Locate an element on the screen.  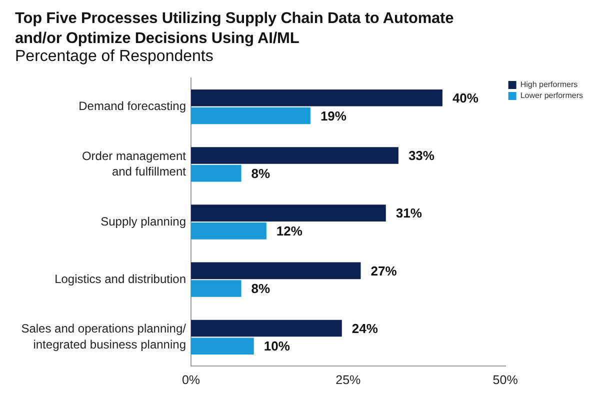
x-tick-label: 25% is located at coordinates (348, 379).